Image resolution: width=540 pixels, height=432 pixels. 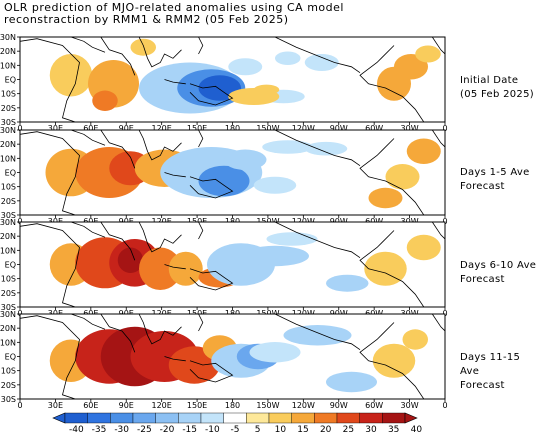 What do you see at coordinates (339, 128) in the screenshot?
I see `lon-tick-label: 90W` at bounding box center [339, 128].